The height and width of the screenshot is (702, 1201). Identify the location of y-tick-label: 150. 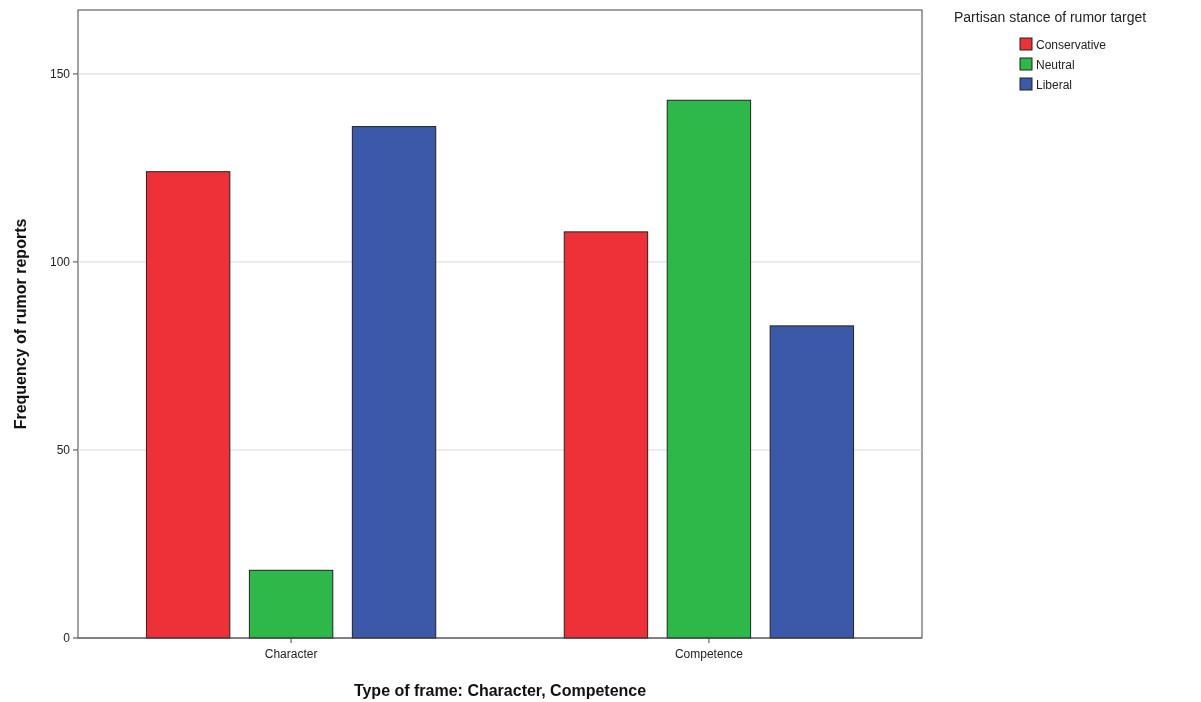
(60, 74).